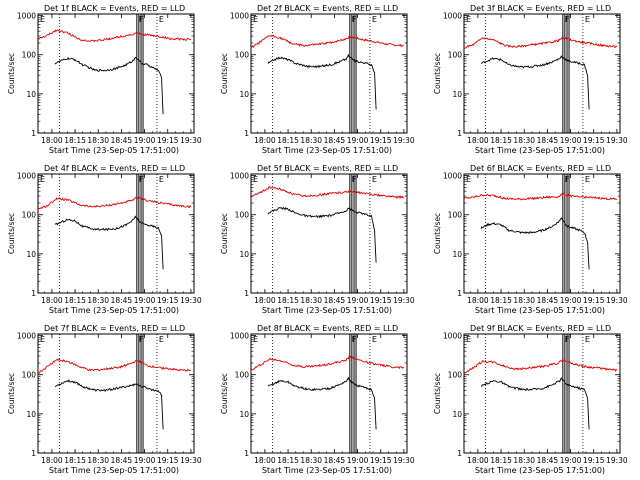  Describe the element at coordinates (540, 8) in the screenshot. I see `panel-title: Det 3f BLACK = Events, RED = LLD` at that location.